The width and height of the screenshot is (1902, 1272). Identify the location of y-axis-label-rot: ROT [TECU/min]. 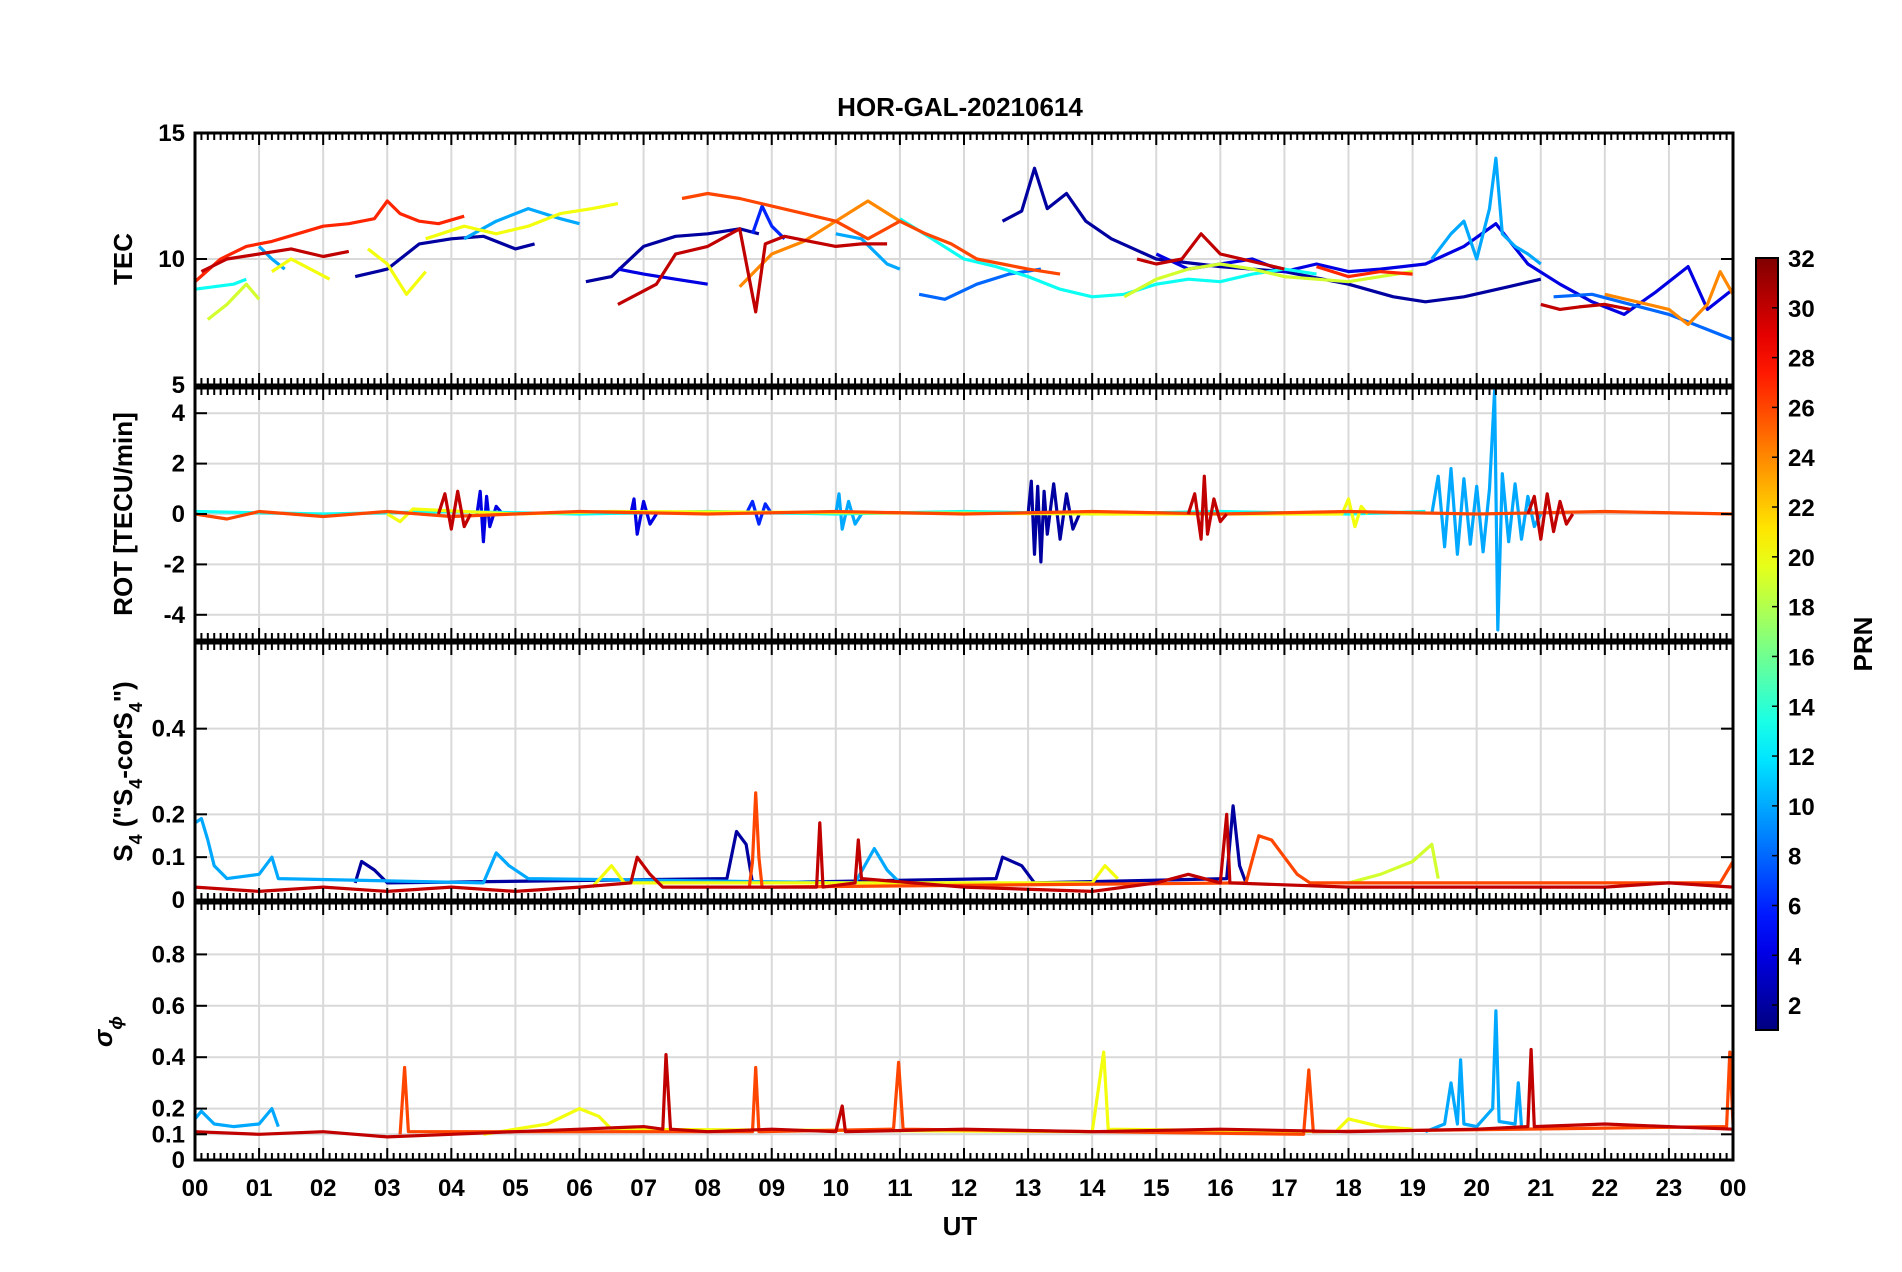
(123, 514).